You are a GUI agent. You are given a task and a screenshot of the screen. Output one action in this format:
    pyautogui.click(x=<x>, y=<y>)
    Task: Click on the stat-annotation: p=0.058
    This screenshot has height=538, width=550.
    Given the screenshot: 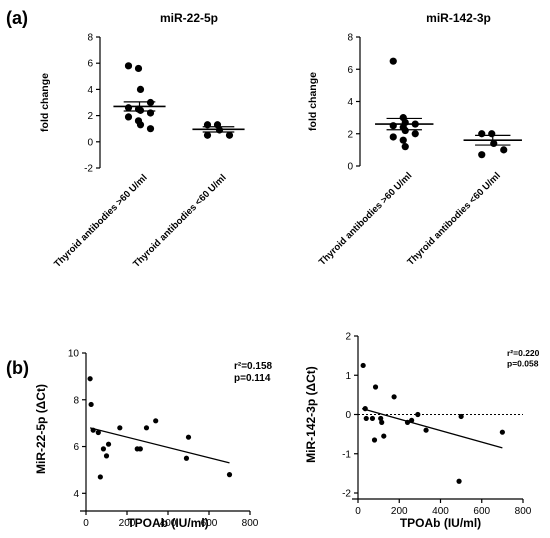 What is the action you would take?
    pyautogui.click(x=523, y=364)
    